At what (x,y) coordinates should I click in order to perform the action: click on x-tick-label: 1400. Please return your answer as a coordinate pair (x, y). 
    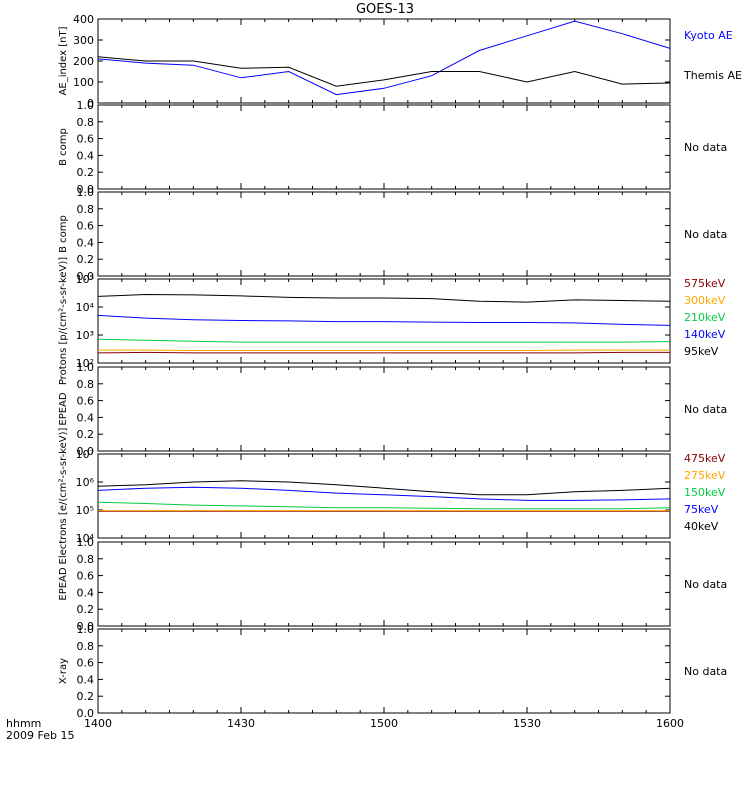
    Looking at the image, I should click on (98, 723).